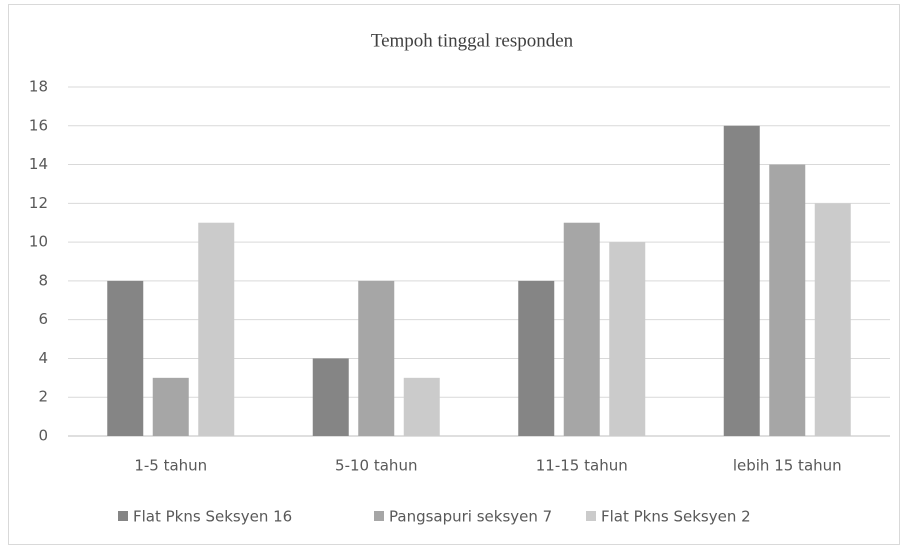 The image size is (908, 550). Describe the element at coordinates (676, 517) in the screenshot. I see `legend-label: Flat Pkns Seksyen 2` at that location.